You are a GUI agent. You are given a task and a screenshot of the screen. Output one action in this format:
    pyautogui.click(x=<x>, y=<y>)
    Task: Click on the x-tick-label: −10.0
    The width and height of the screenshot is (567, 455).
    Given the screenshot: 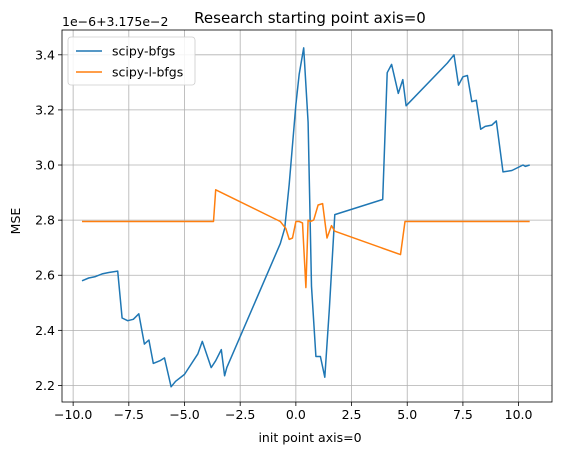 What is the action you would take?
    pyautogui.click(x=73, y=414)
    